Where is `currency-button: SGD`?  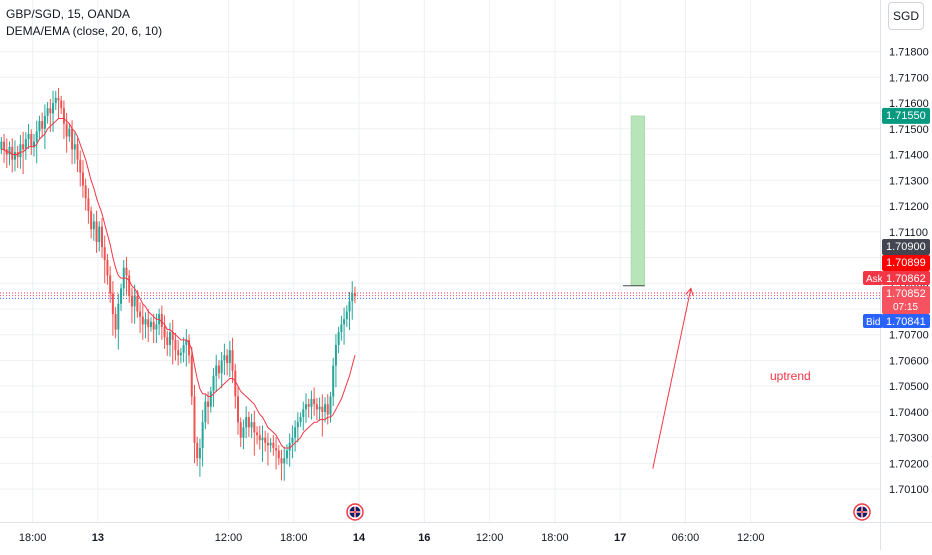
currency-button: SGD is located at coordinates (906, 16).